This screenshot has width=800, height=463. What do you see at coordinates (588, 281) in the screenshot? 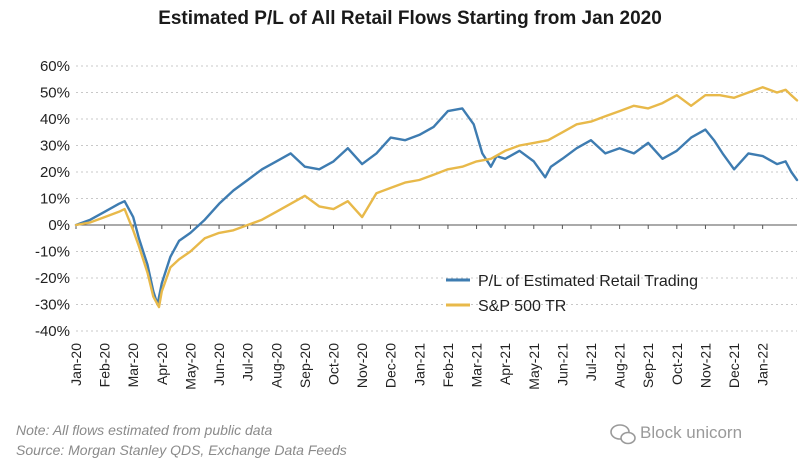
I see `legend-label-retail: P/L of Estimated Retail Trading` at bounding box center [588, 281].